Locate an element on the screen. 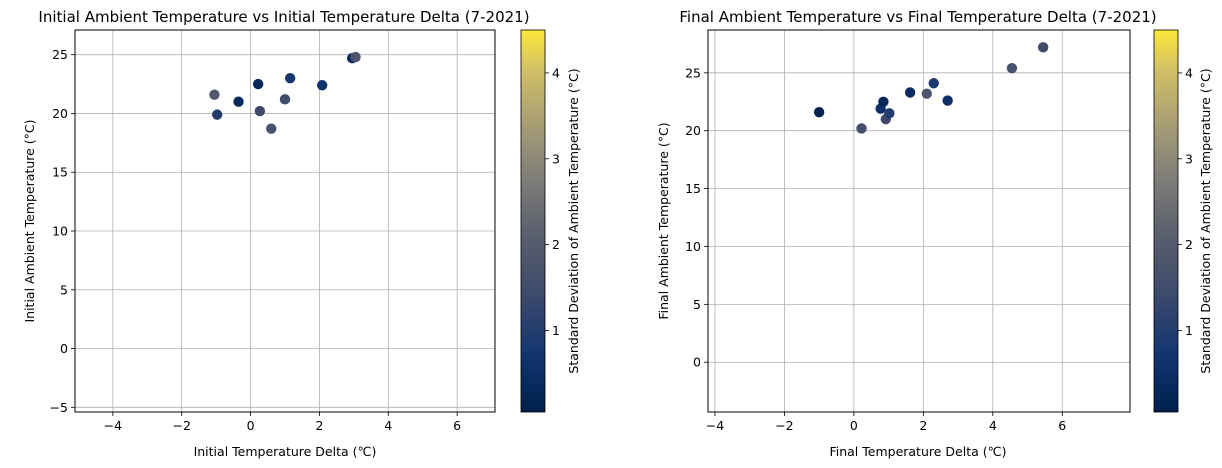  left-x-tick-labels: −4 −2 0 2 4 6 is located at coordinates (283, 425).